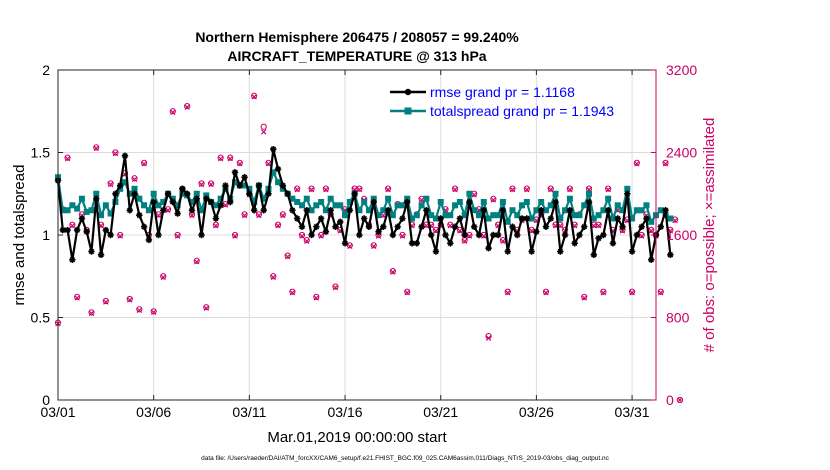 This screenshot has height=470, width=830. I want to click on y-tick-label-right: 3200, so click(681, 70).